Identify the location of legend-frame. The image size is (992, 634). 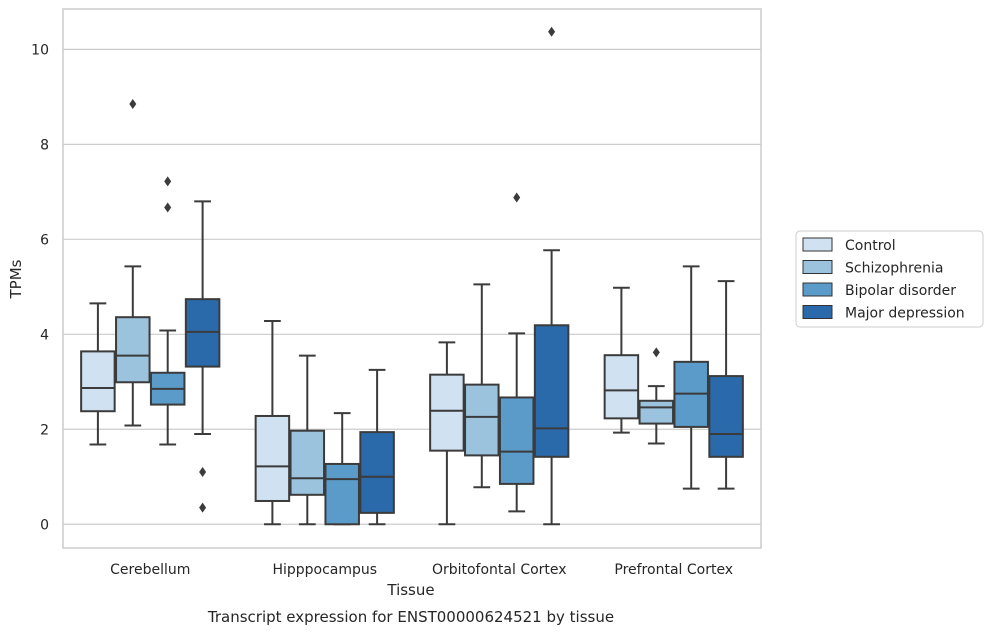
(889, 279).